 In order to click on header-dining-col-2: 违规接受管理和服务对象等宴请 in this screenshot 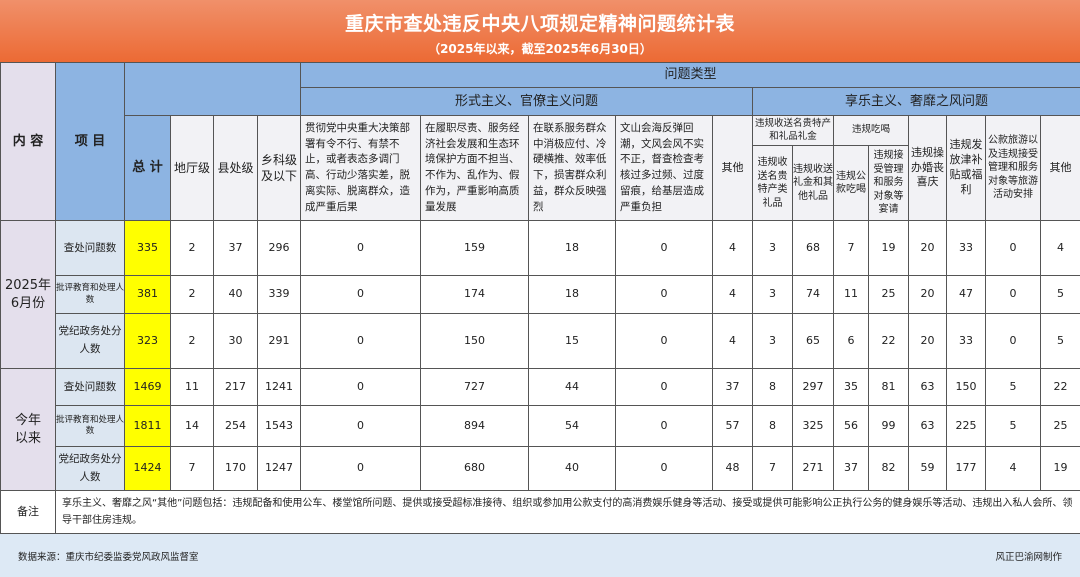, I will do `click(889, 183)`.